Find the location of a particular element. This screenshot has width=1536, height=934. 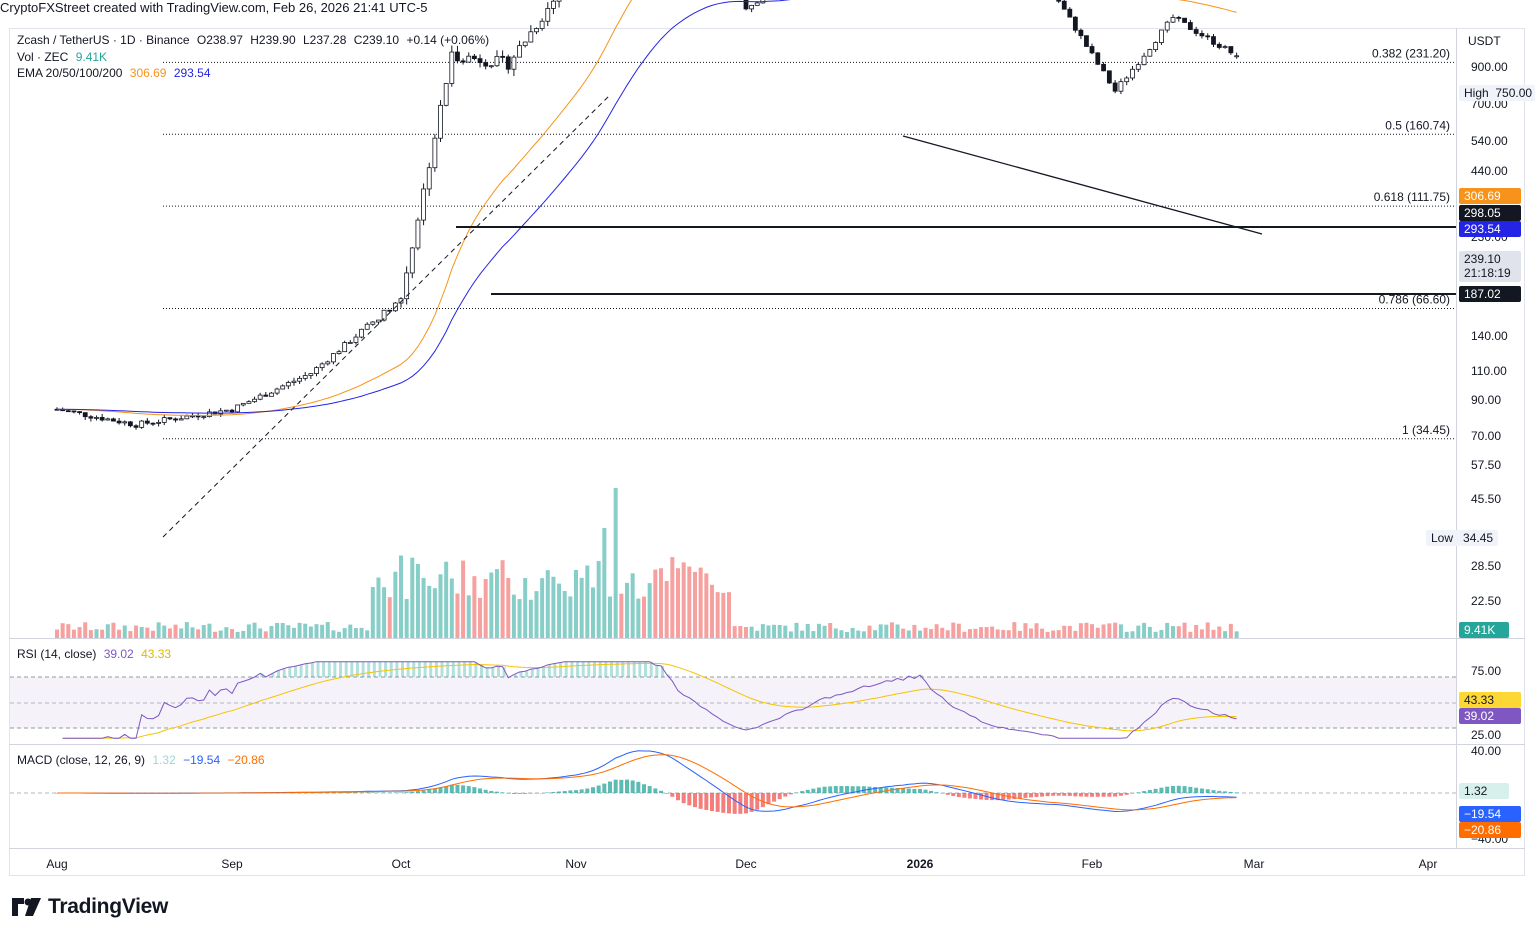

downtrend-line is located at coordinates (1082, 185).